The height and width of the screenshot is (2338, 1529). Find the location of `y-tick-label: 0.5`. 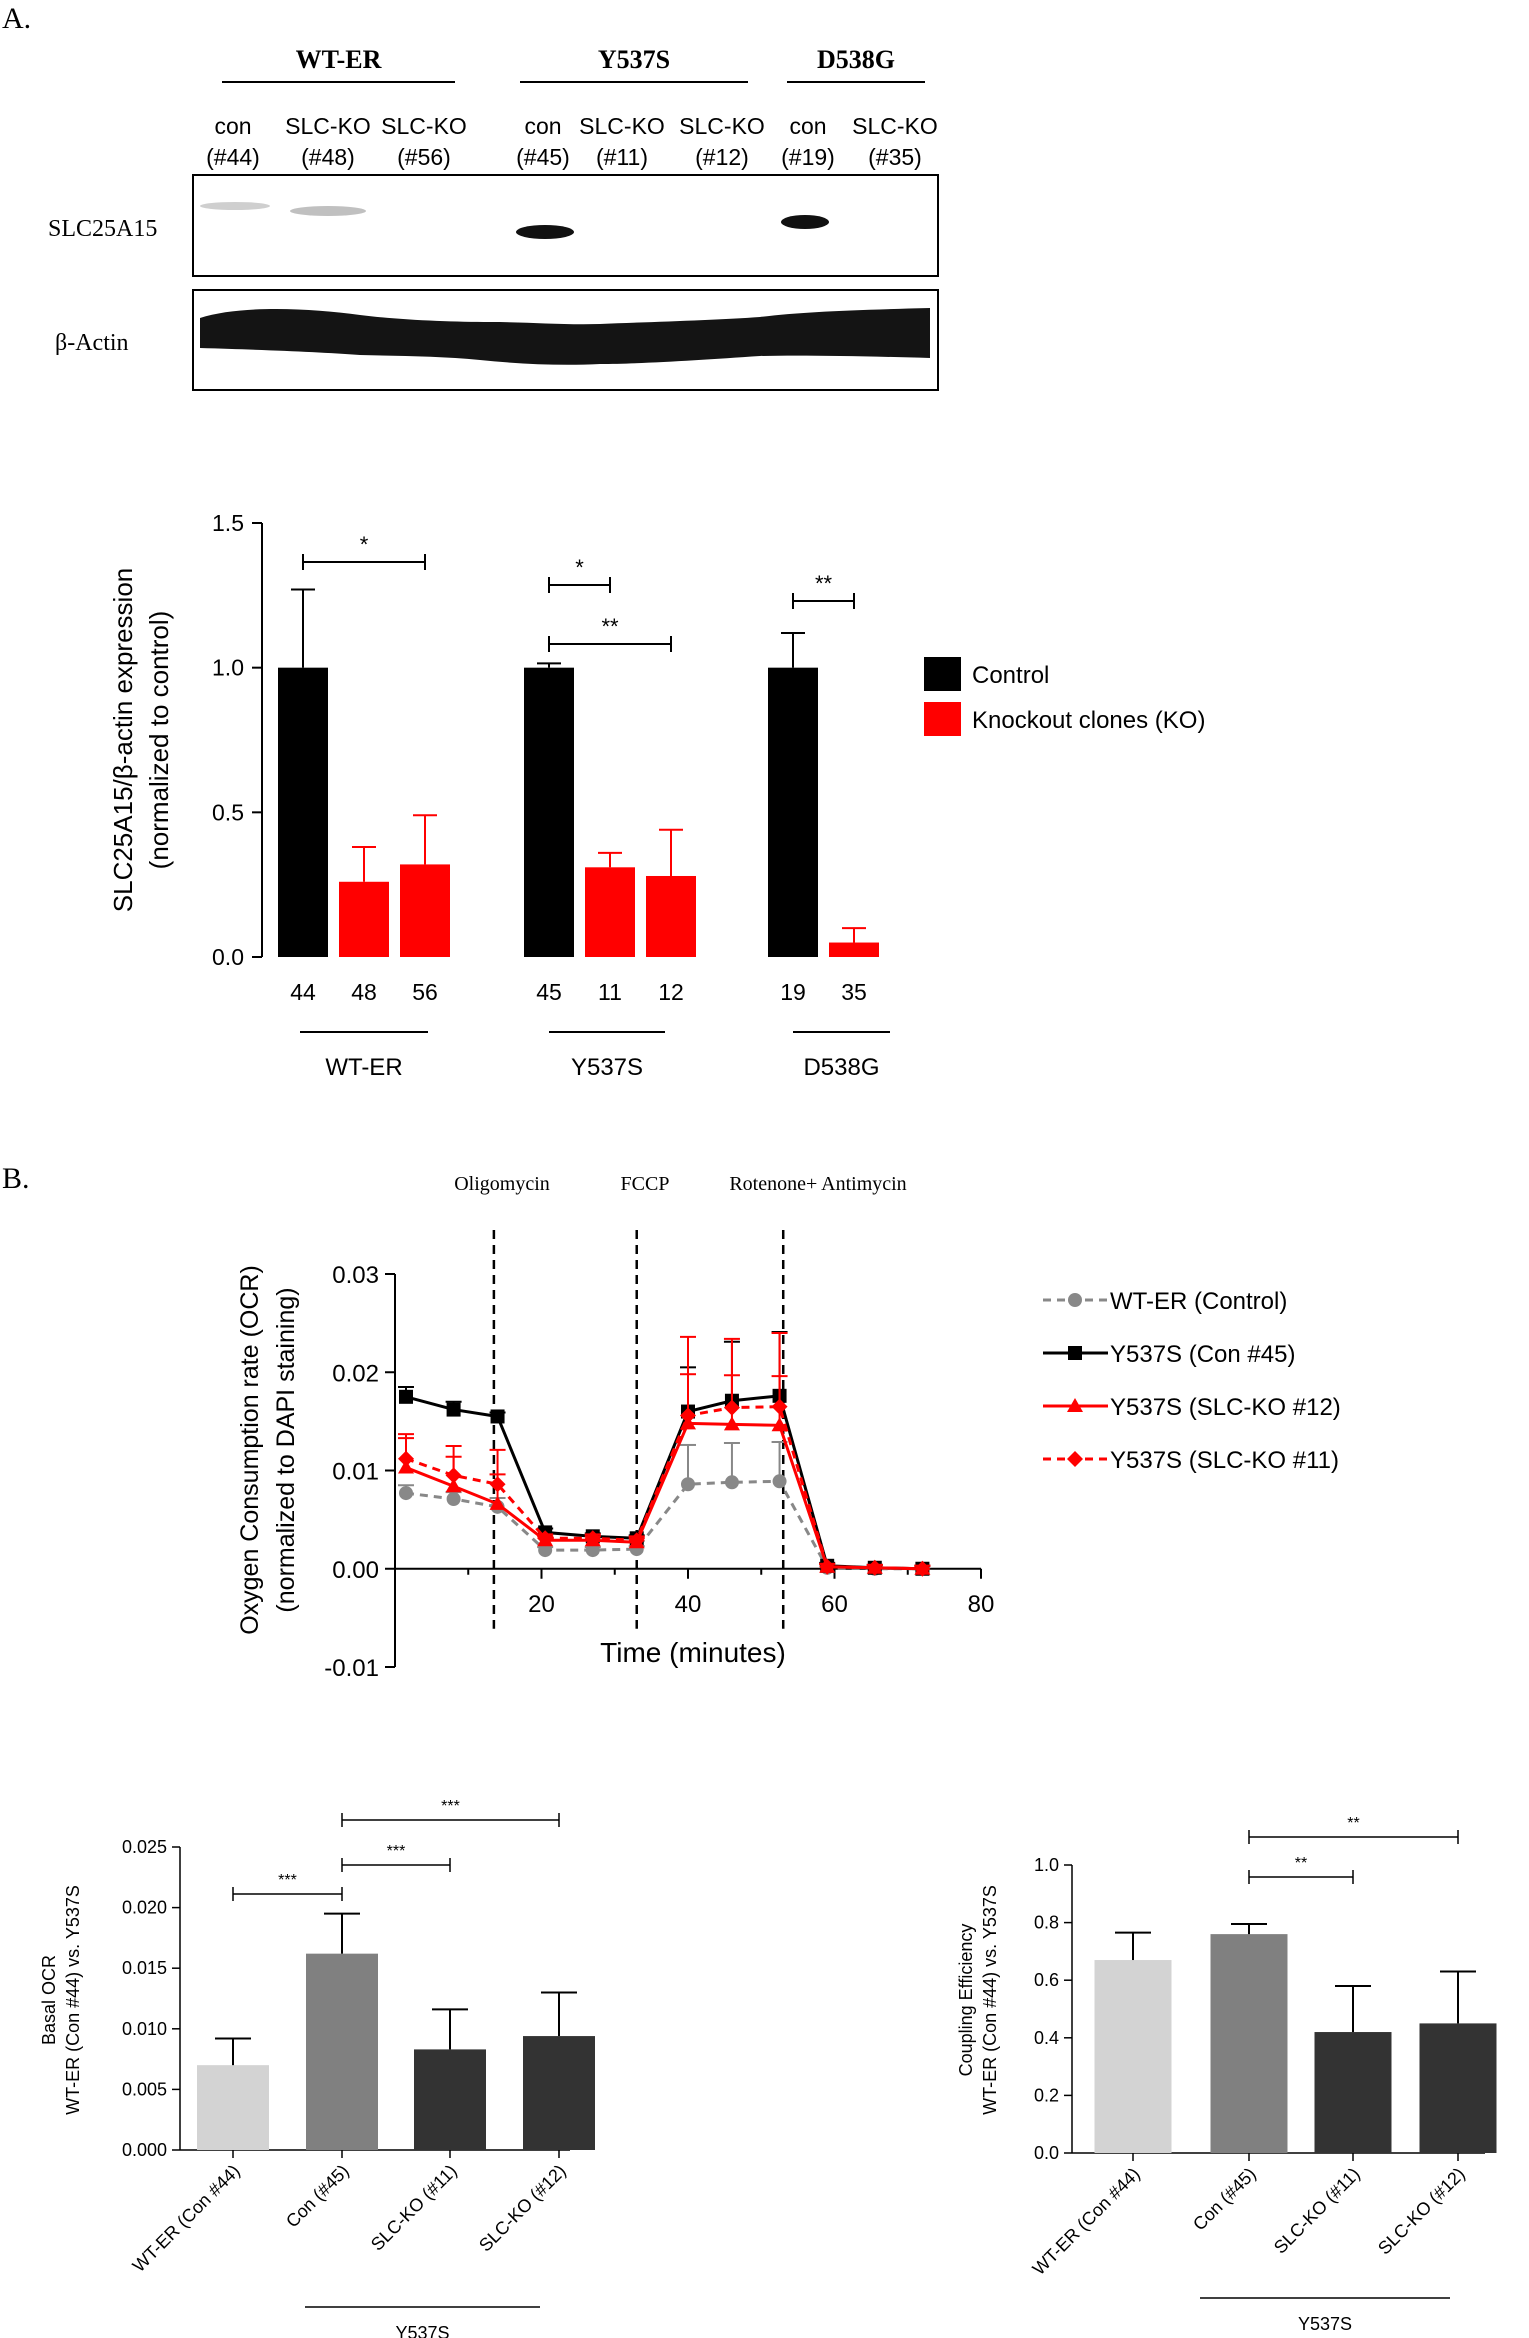

y-tick-label: 0.5 is located at coordinates (228, 812).